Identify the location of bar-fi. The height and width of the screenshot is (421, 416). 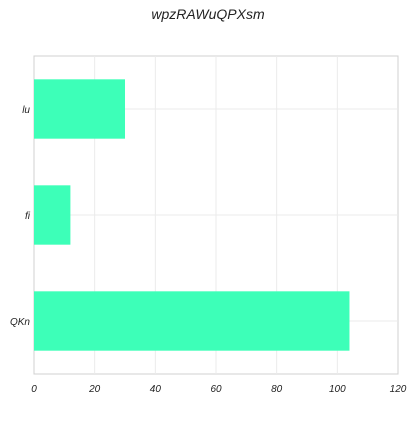
(52, 215).